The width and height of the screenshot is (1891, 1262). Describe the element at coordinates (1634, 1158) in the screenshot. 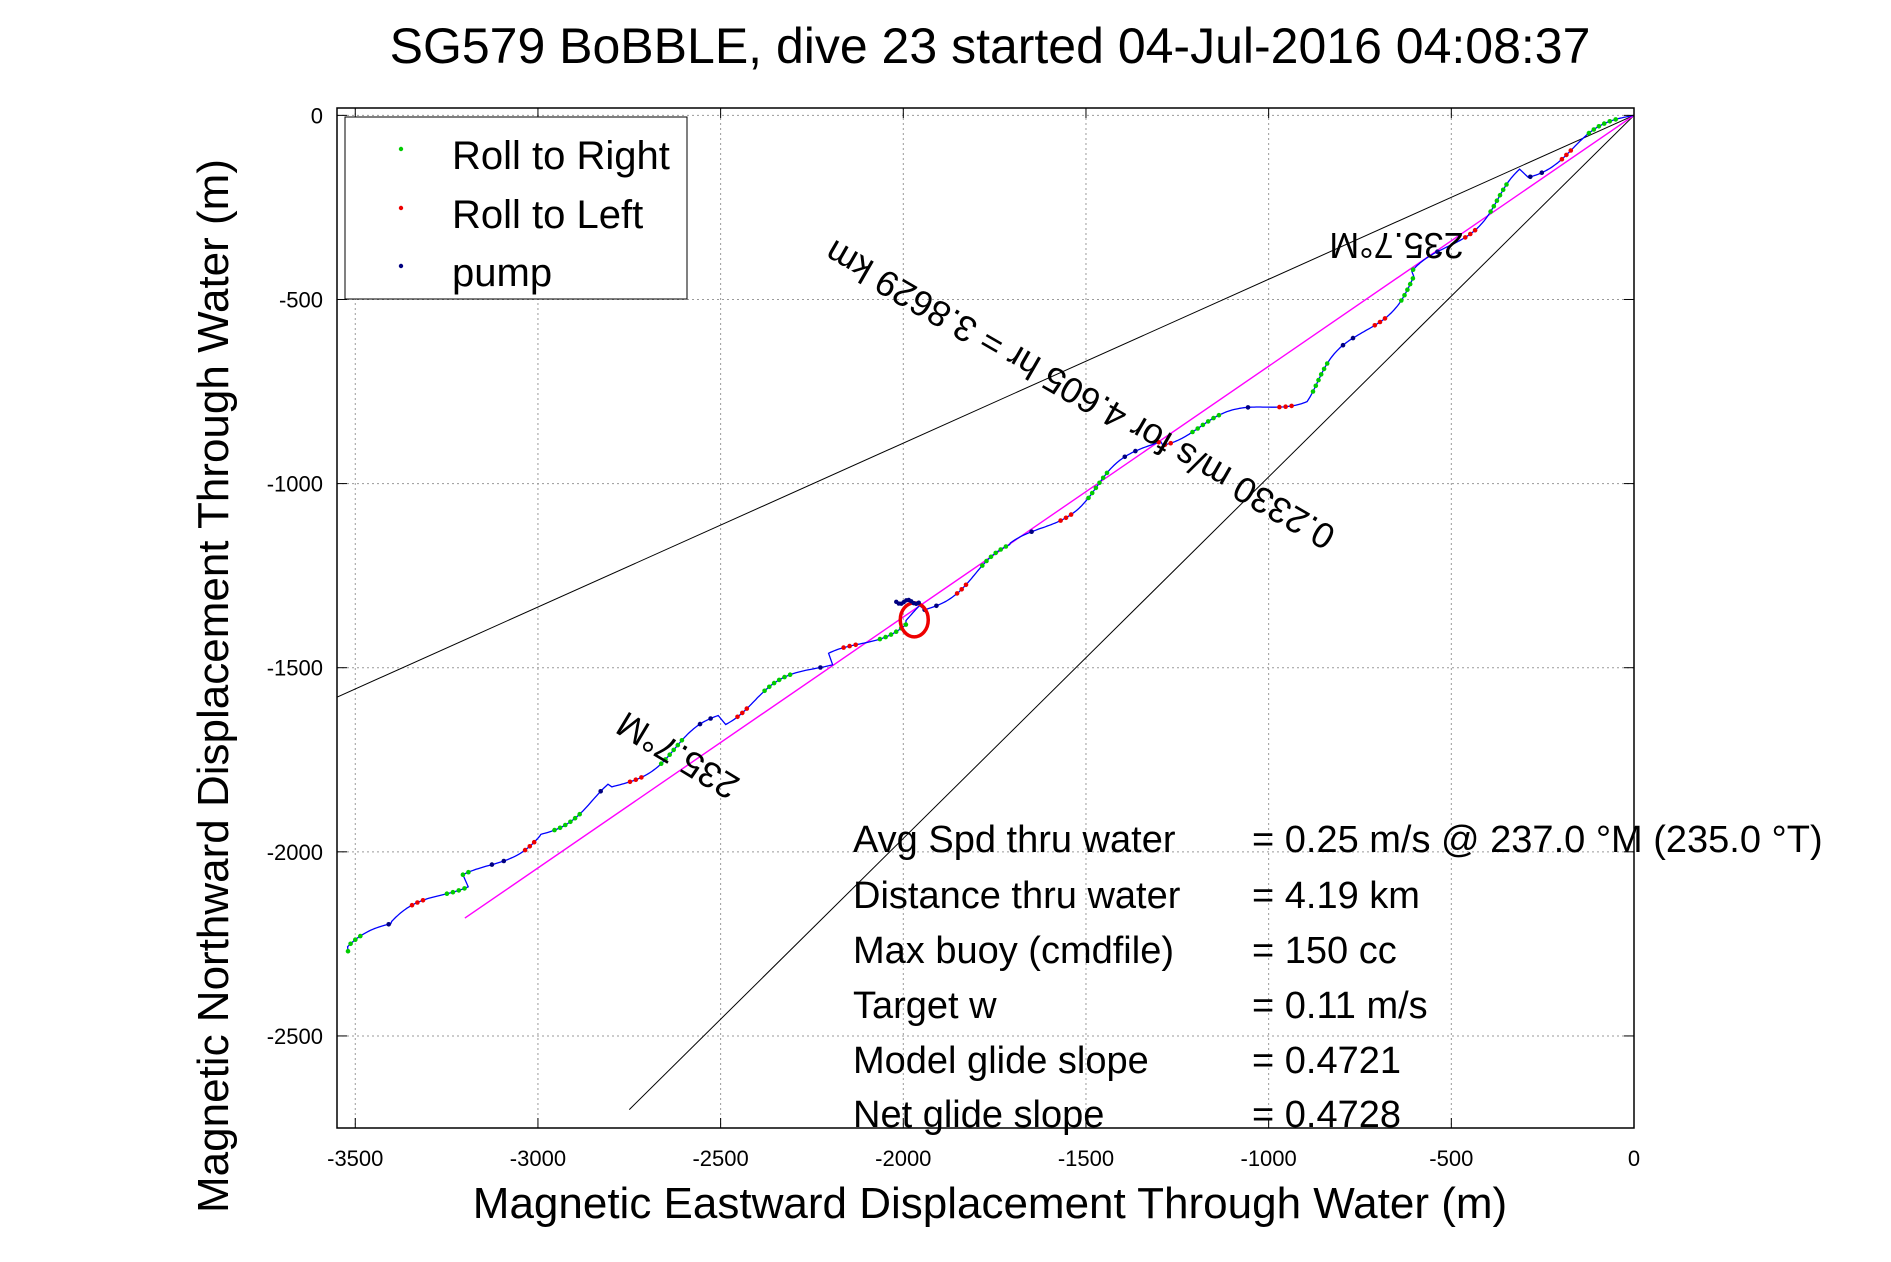

I see `x-tick-label: 0` at that location.